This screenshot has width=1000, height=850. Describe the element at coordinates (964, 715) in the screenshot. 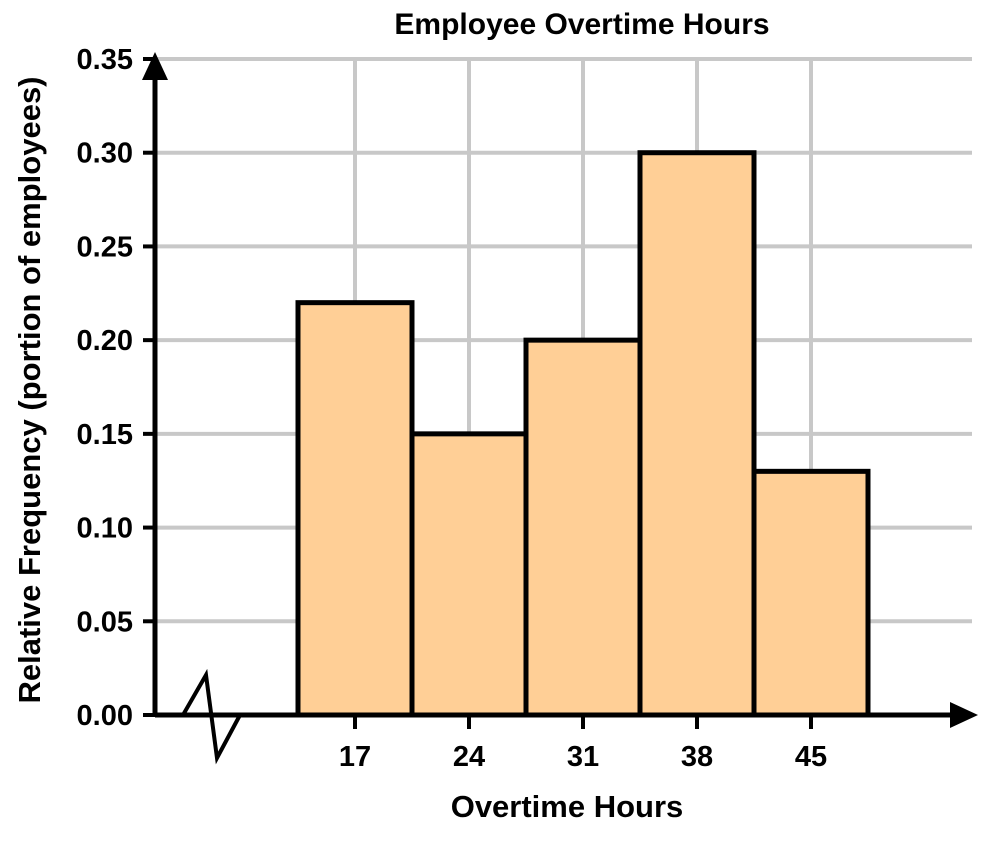

I see `x-axis-arrow` at that location.